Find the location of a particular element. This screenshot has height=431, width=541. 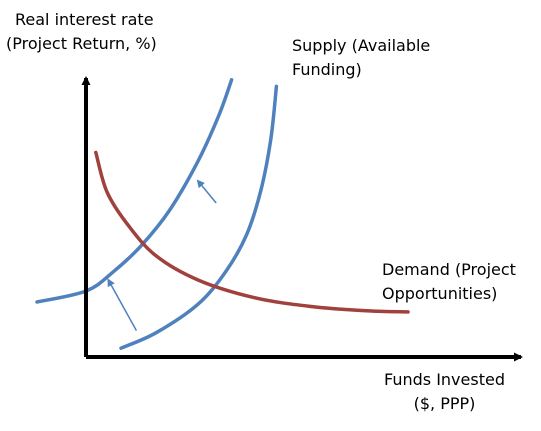

demand-label: Demand (Project Opportunities) is located at coordinates (449, 282).